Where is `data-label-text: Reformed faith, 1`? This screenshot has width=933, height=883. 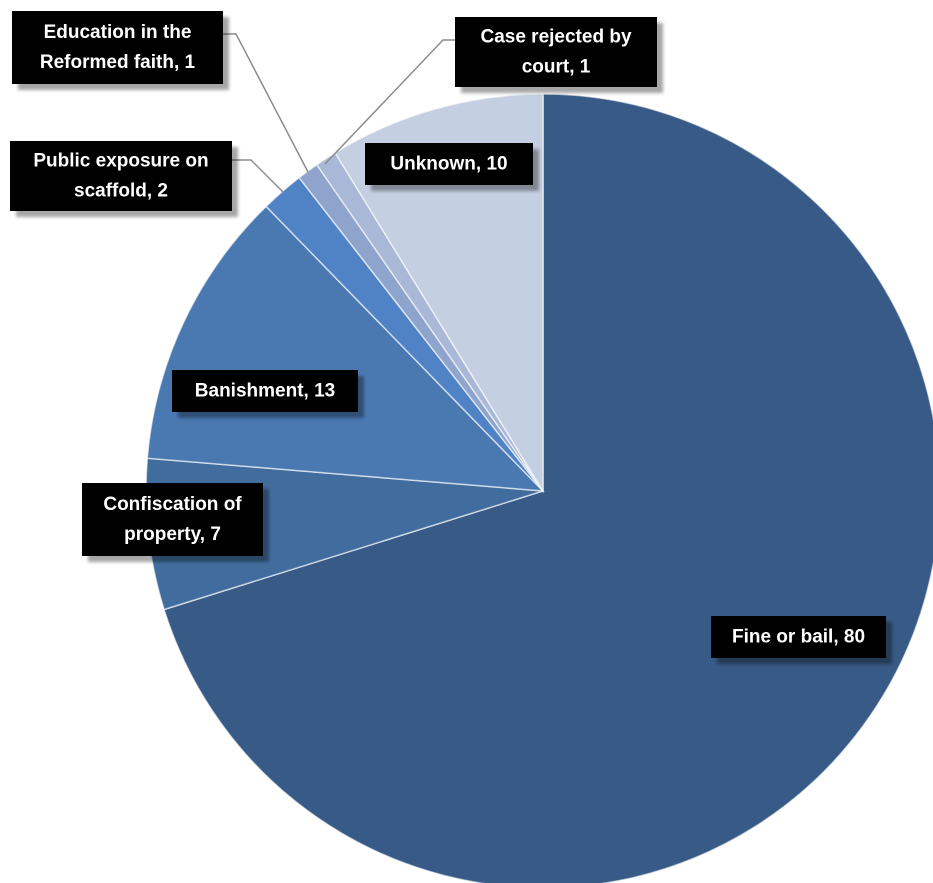 data-label-text: Reformed faith, 1 is located at coordinates (118, 62).